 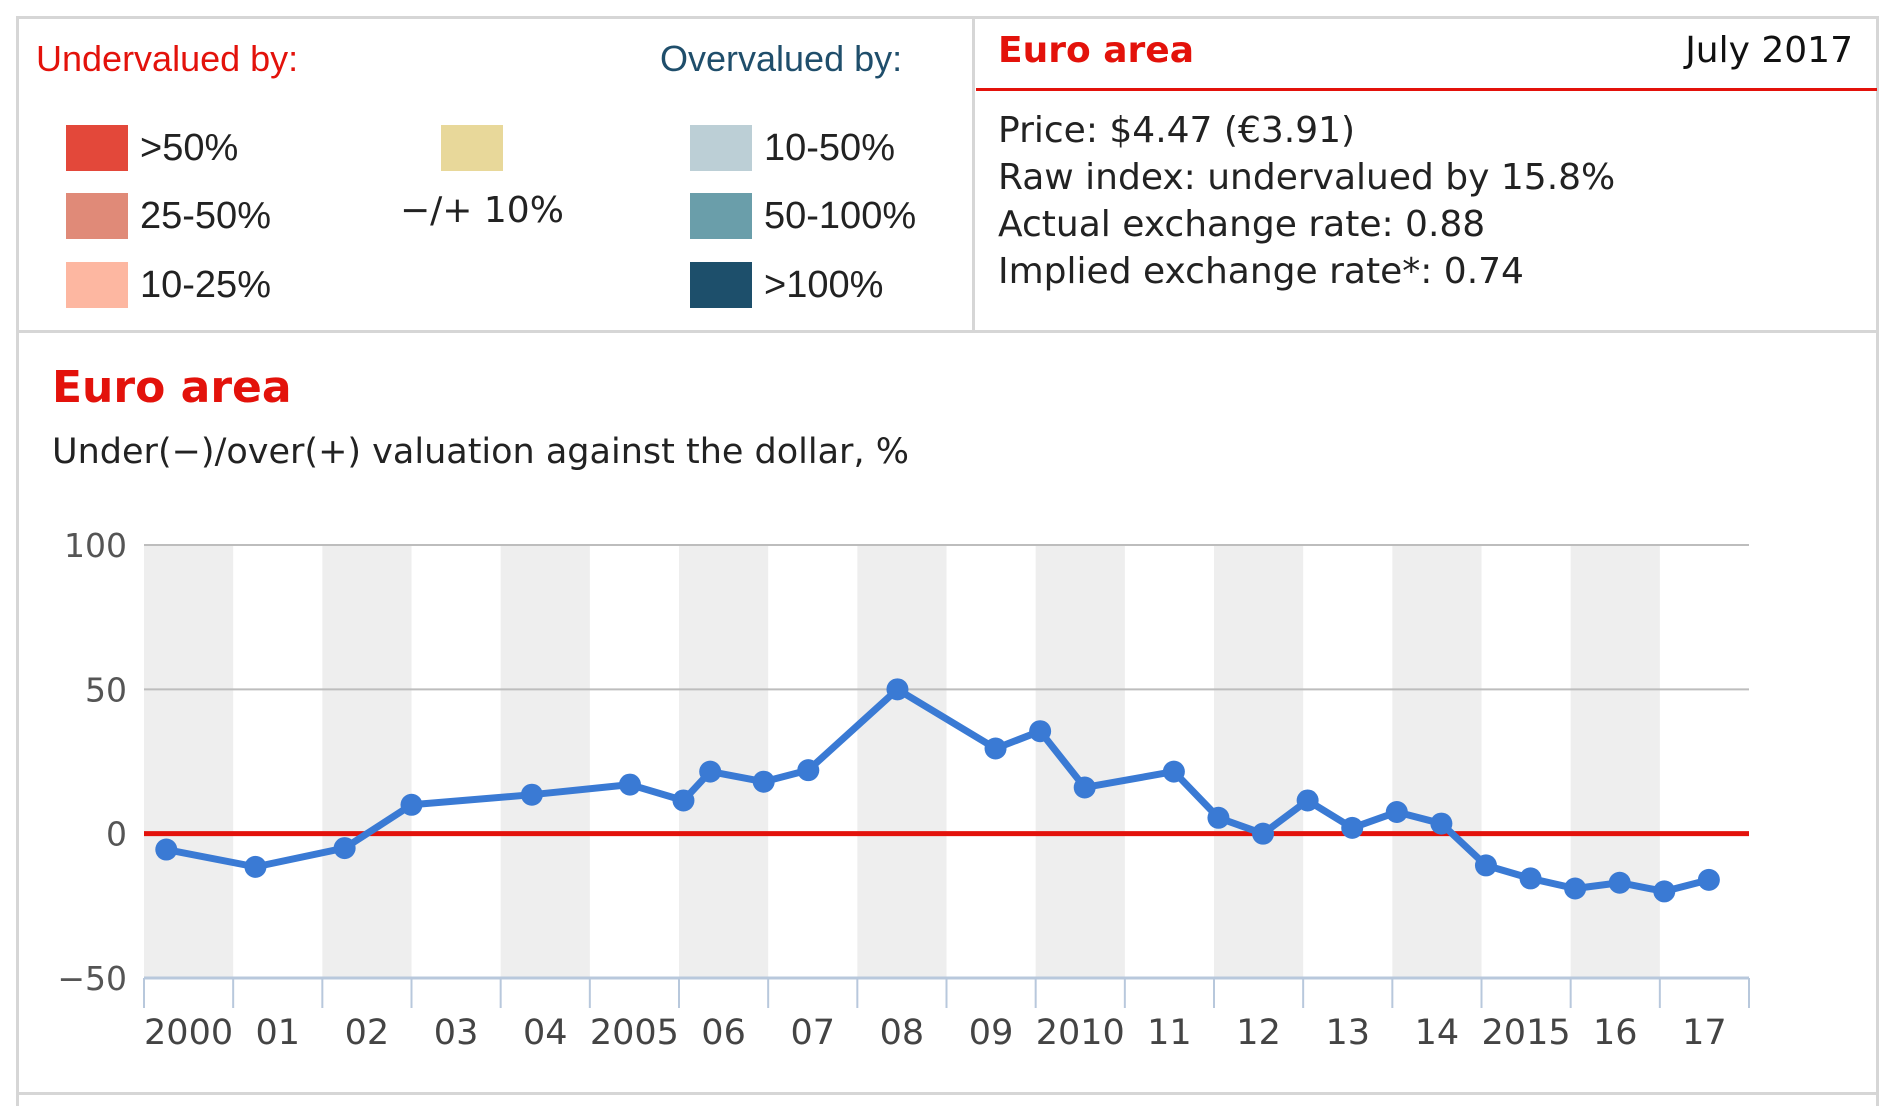 What do you see at coordinates (106, 689) in the screenshot?
I see `y-tick-label: 50` at bounding box center [106, 689].